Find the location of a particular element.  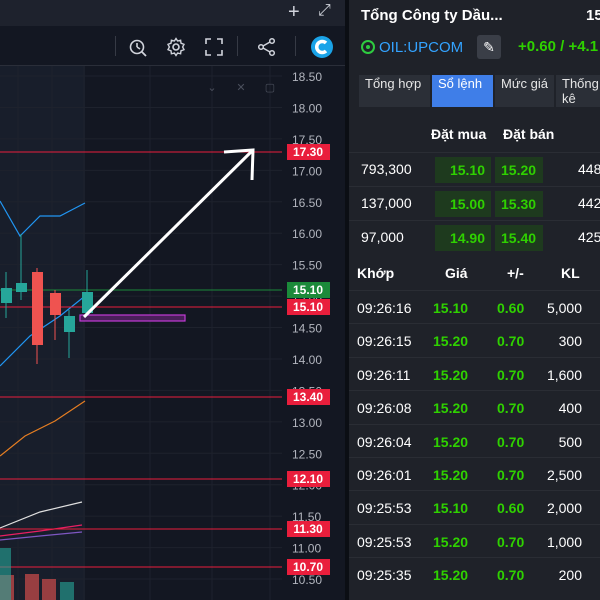

price-tick-label: 11.00 is located at coordinates (306, 549).